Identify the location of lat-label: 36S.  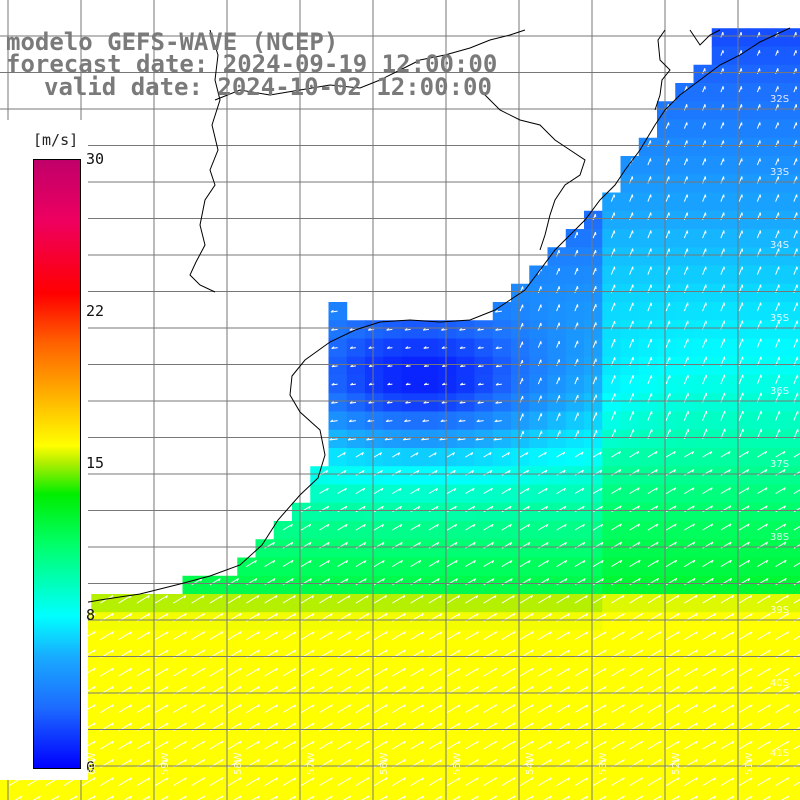
(780, 391).